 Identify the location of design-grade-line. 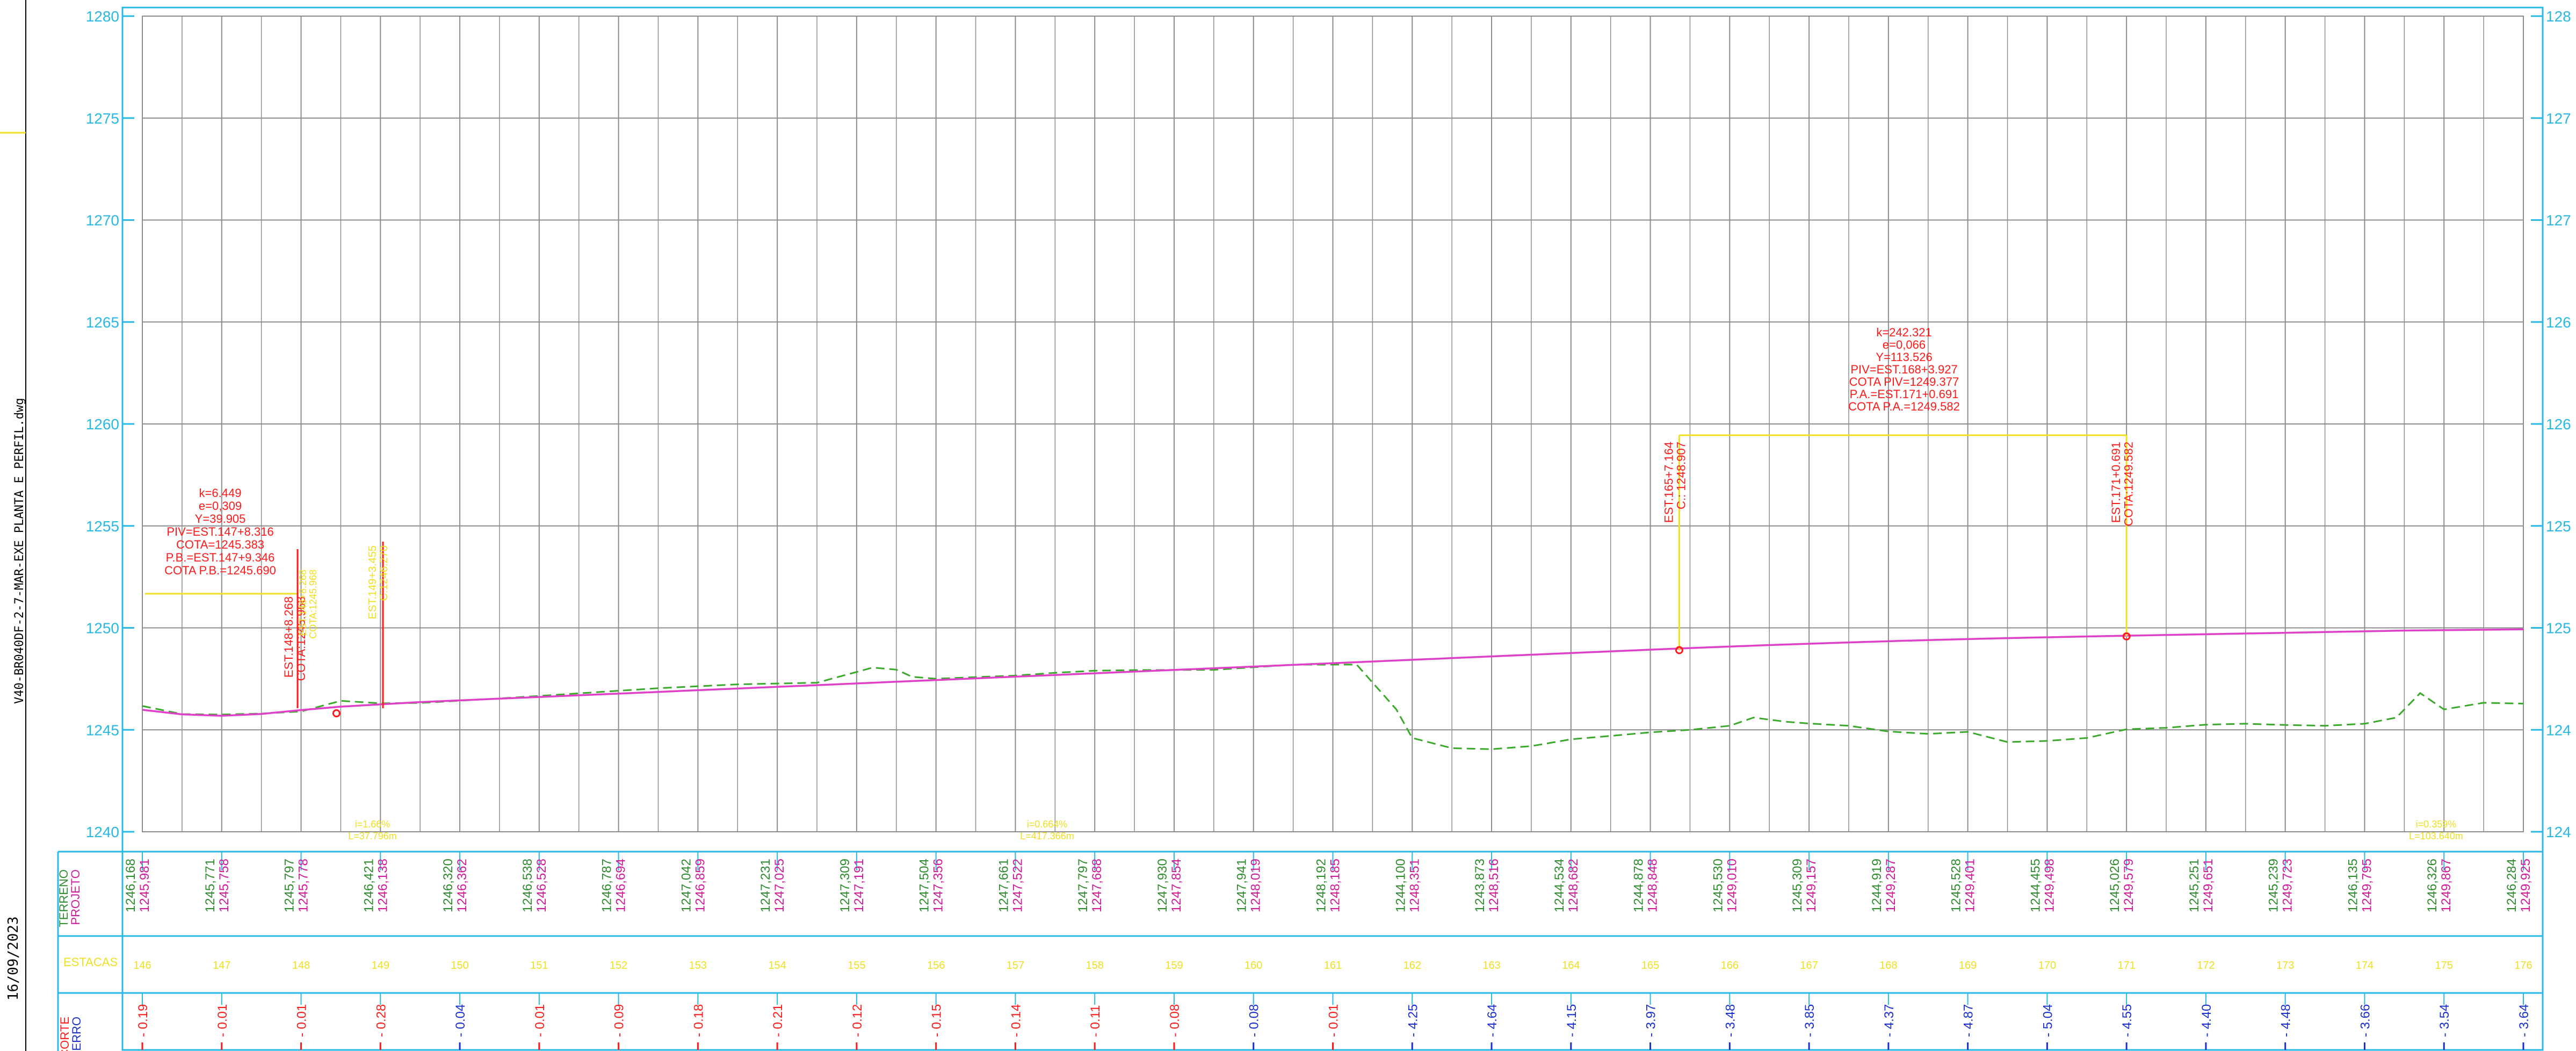
(1333, 672).